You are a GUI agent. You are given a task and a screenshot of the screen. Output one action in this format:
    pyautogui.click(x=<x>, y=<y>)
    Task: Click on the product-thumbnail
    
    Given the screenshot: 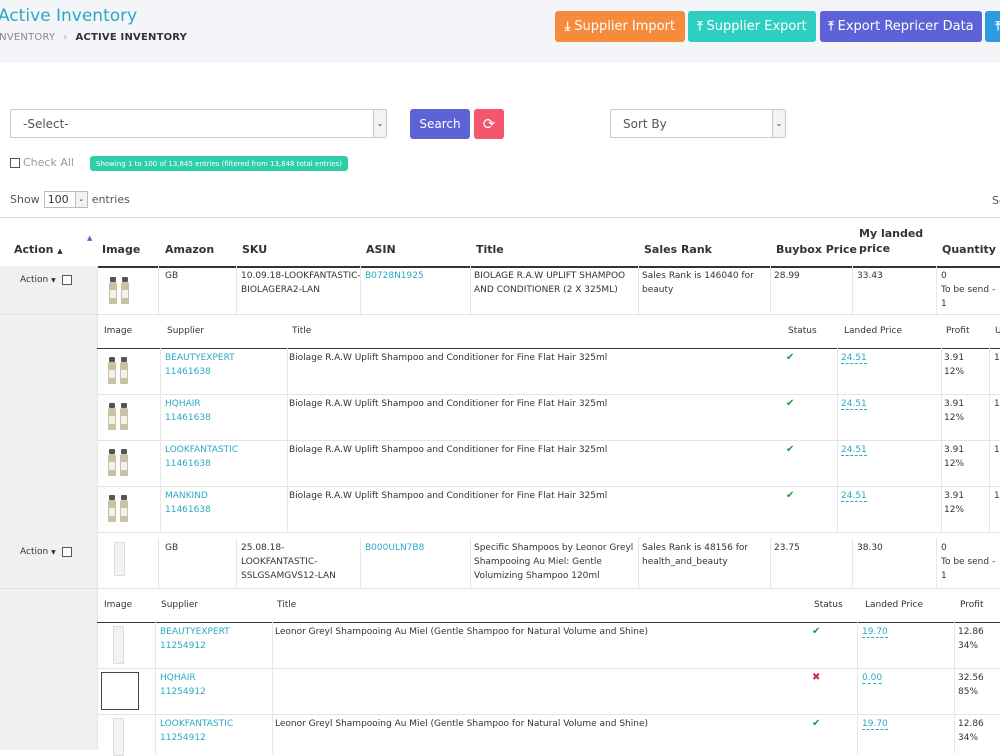 What is the action you would take?
    pyautogui.click(x=121, y=291)
    